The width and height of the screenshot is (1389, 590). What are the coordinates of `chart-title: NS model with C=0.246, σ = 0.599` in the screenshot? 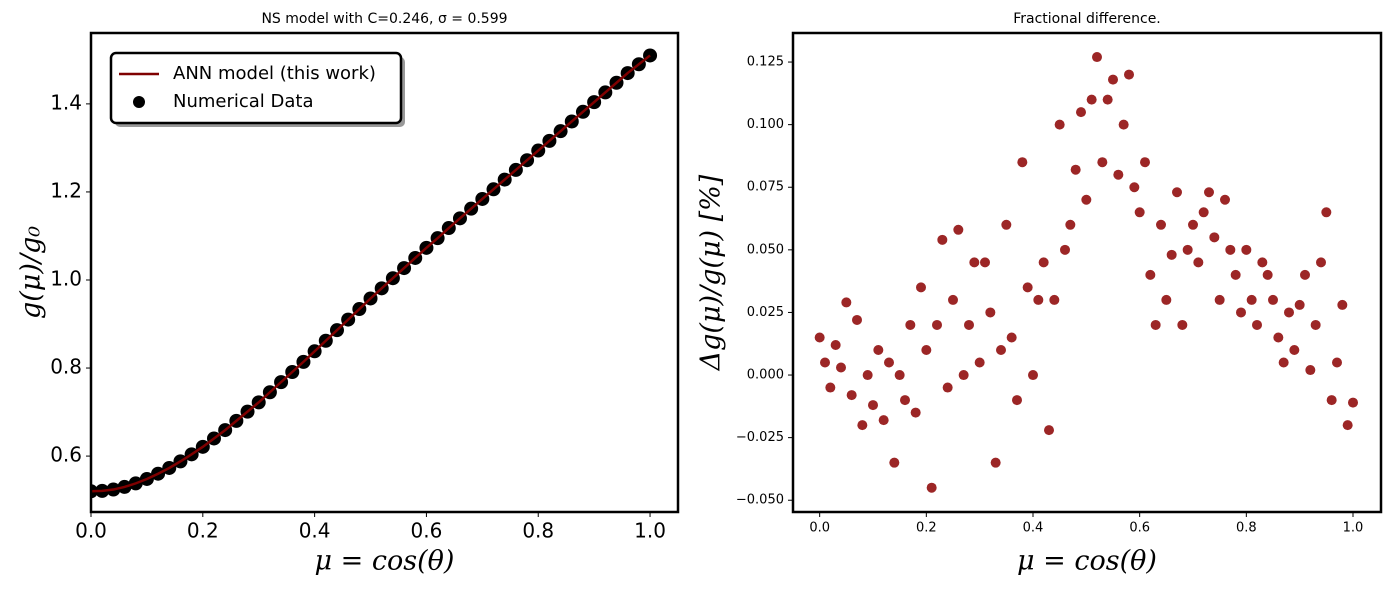 It's located at (384, 19).